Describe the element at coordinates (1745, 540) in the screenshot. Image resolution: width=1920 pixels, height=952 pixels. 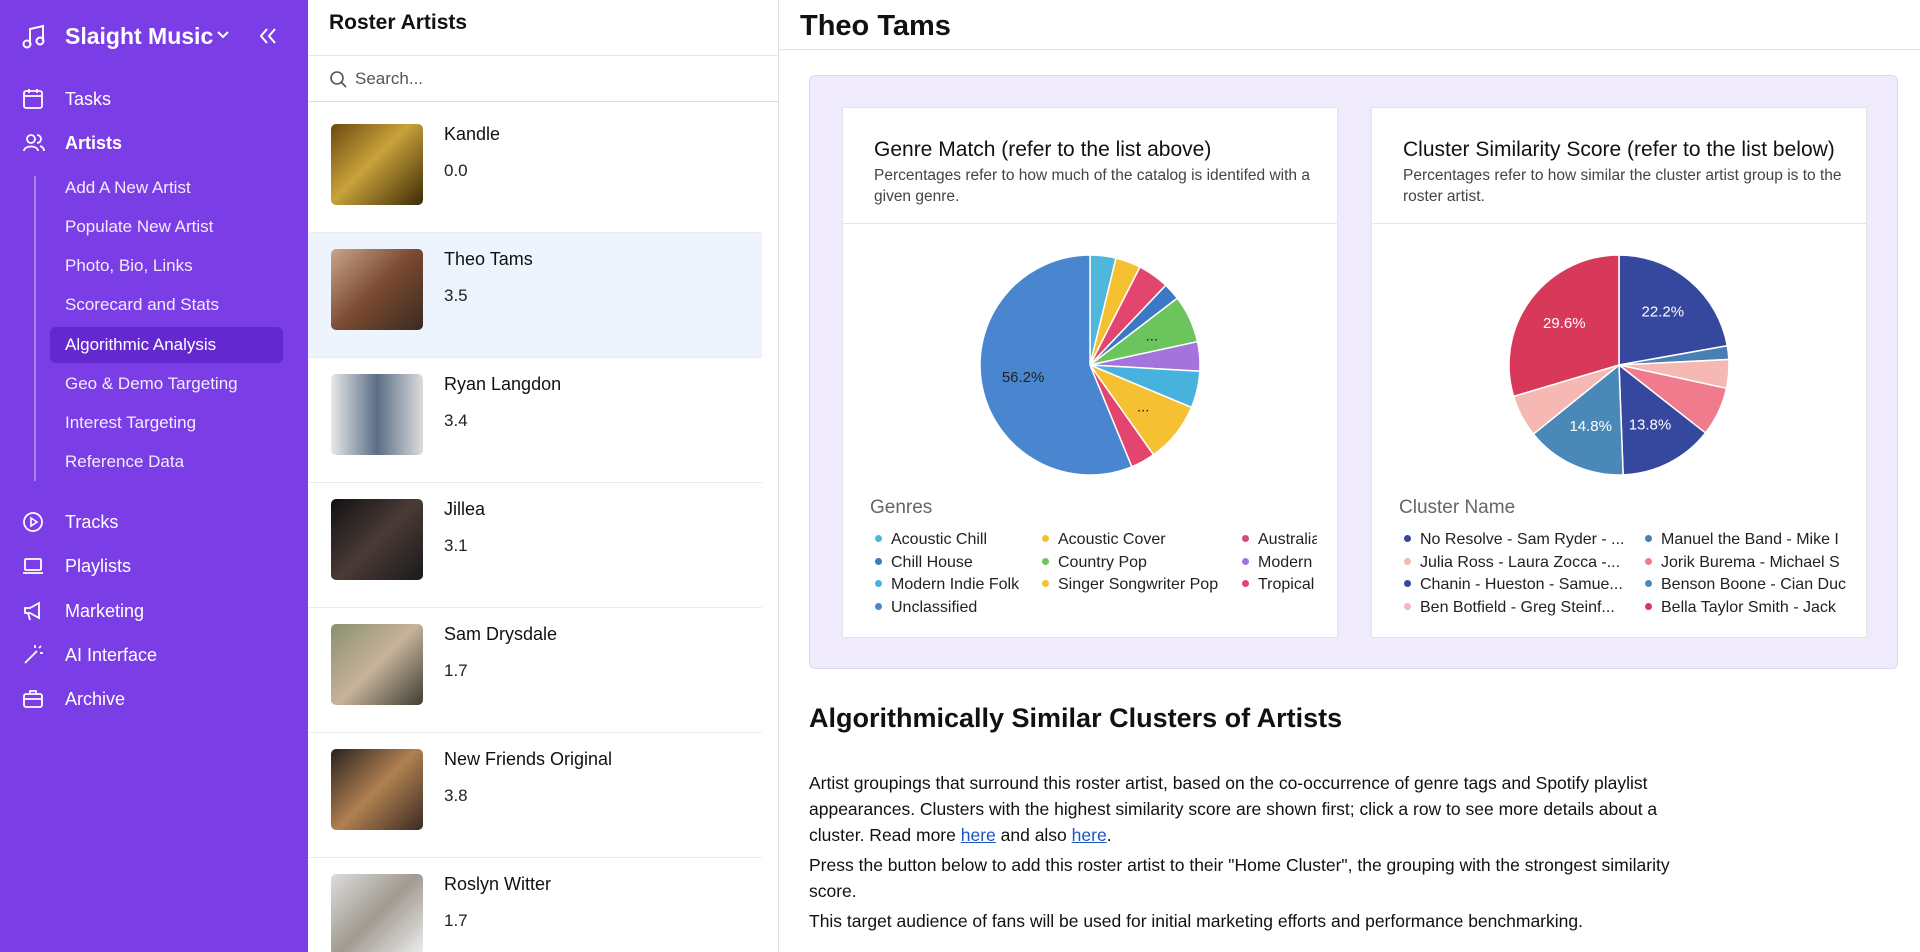
I see `legend-item: Manuel the Band - Mike I` at that location.